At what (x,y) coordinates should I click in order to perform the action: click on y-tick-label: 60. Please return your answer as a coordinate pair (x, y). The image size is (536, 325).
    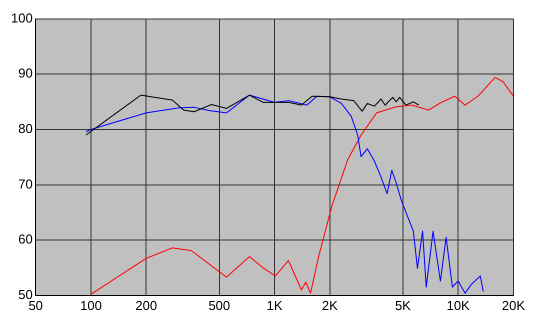
    Looking at the image, I should click on (25, 239).